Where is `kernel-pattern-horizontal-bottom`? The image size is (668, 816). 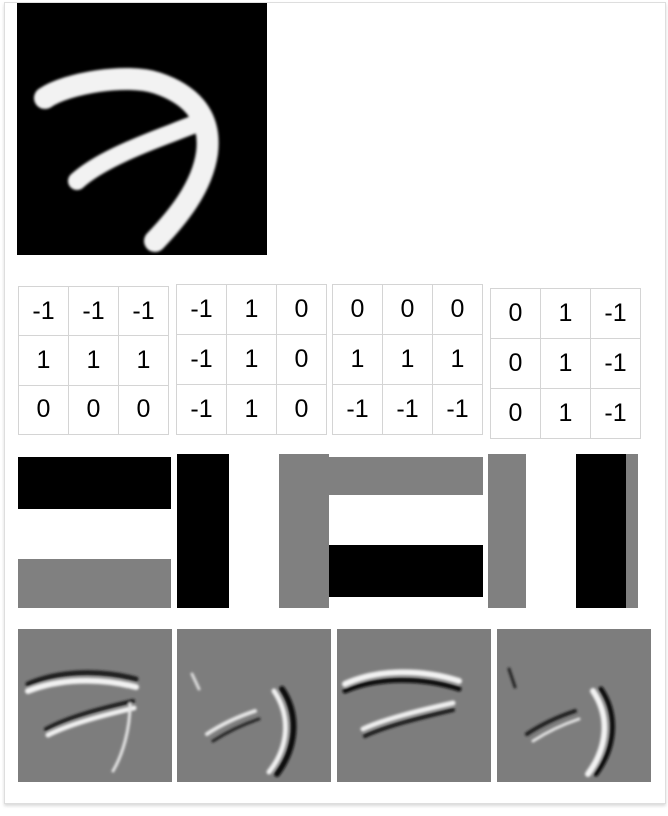 kernel-pattern-horizontal-bottom is located at coordinates (406, 527).